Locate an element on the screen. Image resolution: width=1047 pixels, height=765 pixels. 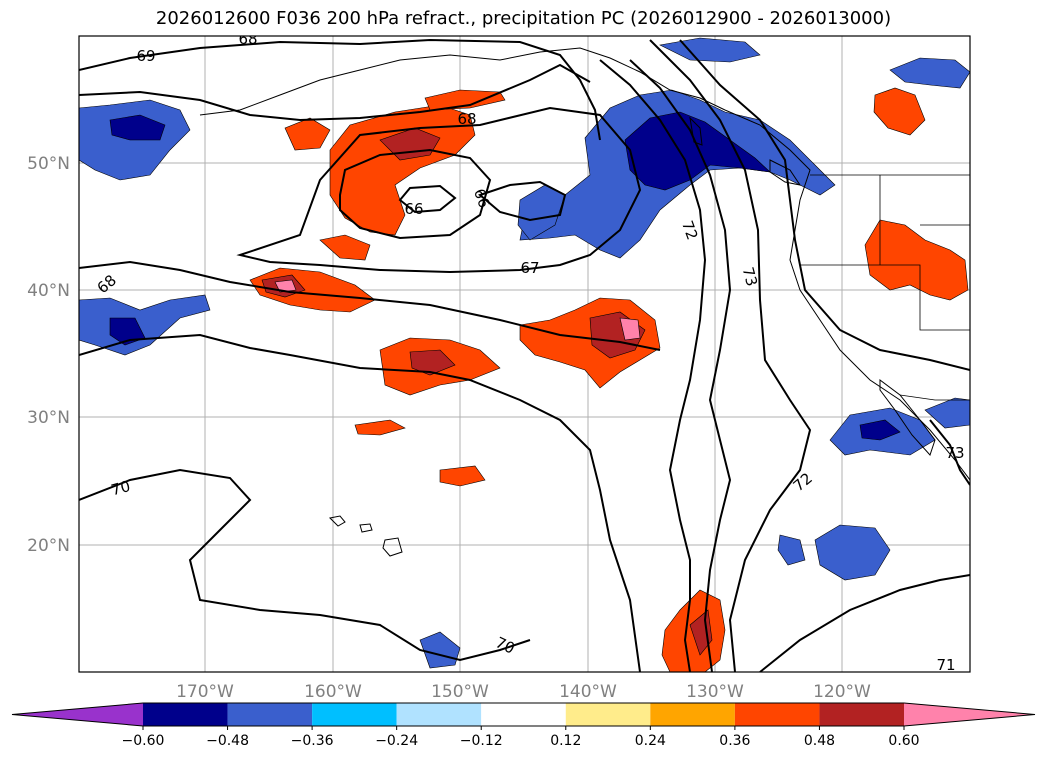
colorbar-tick-label: −0.12 is located at coordinates (481, 741).